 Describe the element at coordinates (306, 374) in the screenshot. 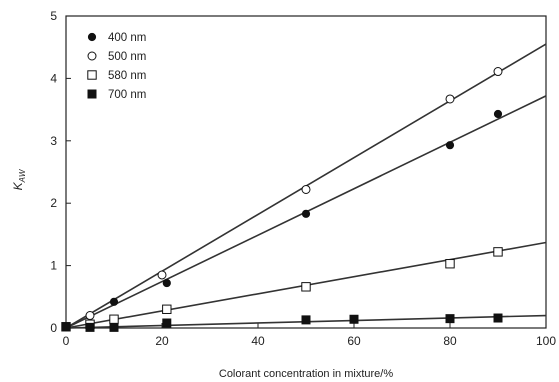

I see `x-axis-label: Colorant concentration in mixture/%` at that location.